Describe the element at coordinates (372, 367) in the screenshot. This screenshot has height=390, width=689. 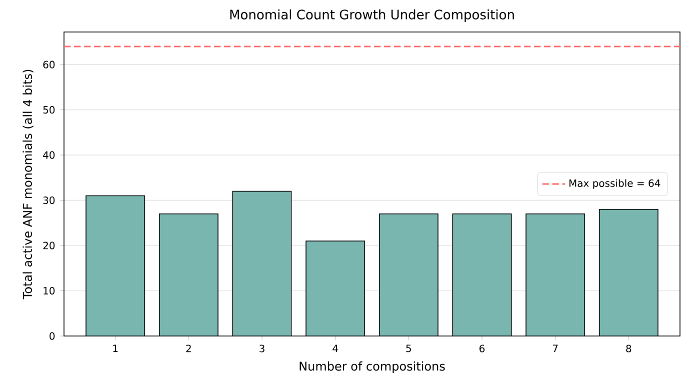
I see `x-axis-title: Number of compositions` at that location.